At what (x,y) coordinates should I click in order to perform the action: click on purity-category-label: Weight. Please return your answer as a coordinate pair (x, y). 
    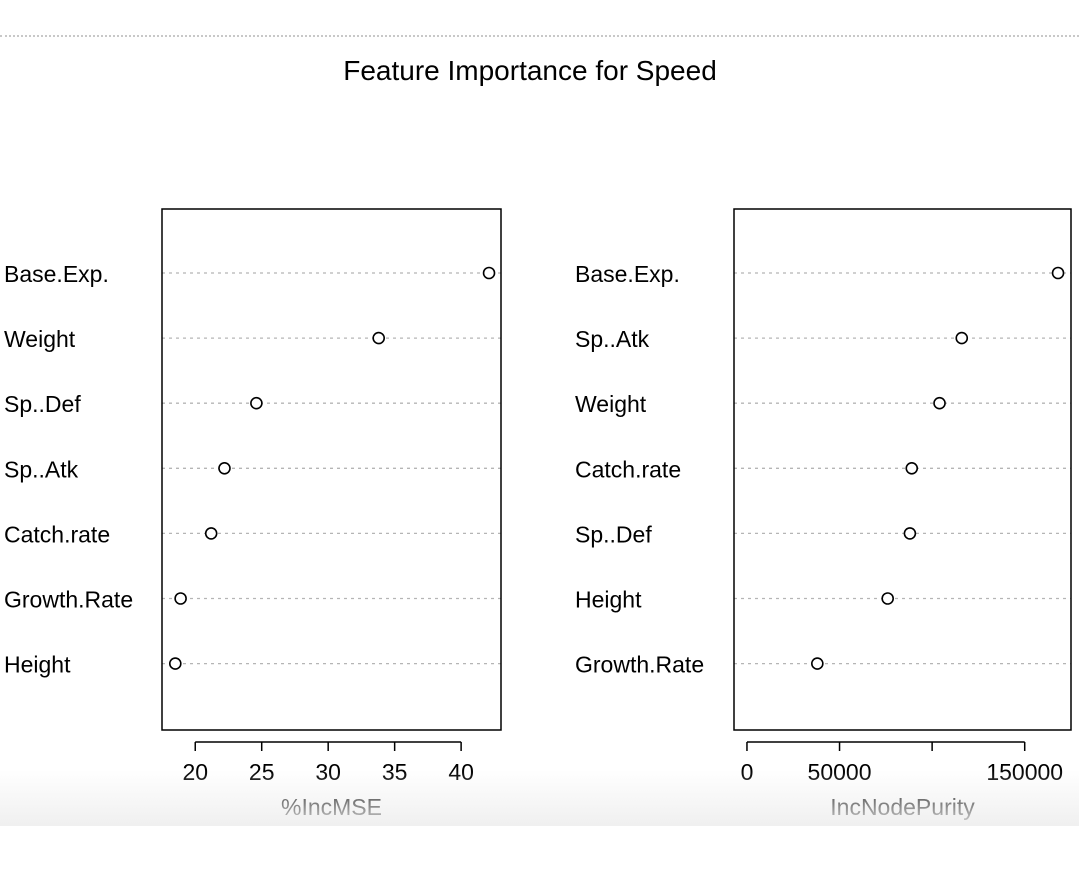
    Looking at the image, I should click on (611, 404).